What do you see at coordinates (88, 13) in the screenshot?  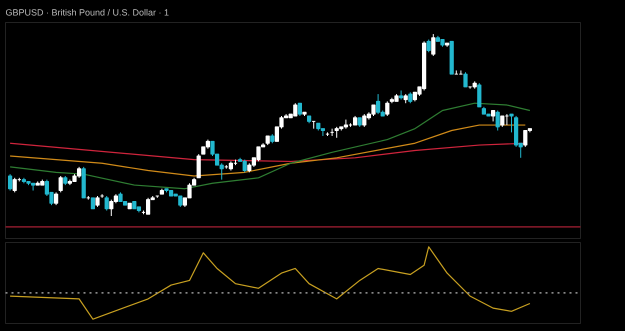 I see `chart-title: GBPUSD · British Pound / U.S. Dollar · 1` at bounding box center [88, 13].